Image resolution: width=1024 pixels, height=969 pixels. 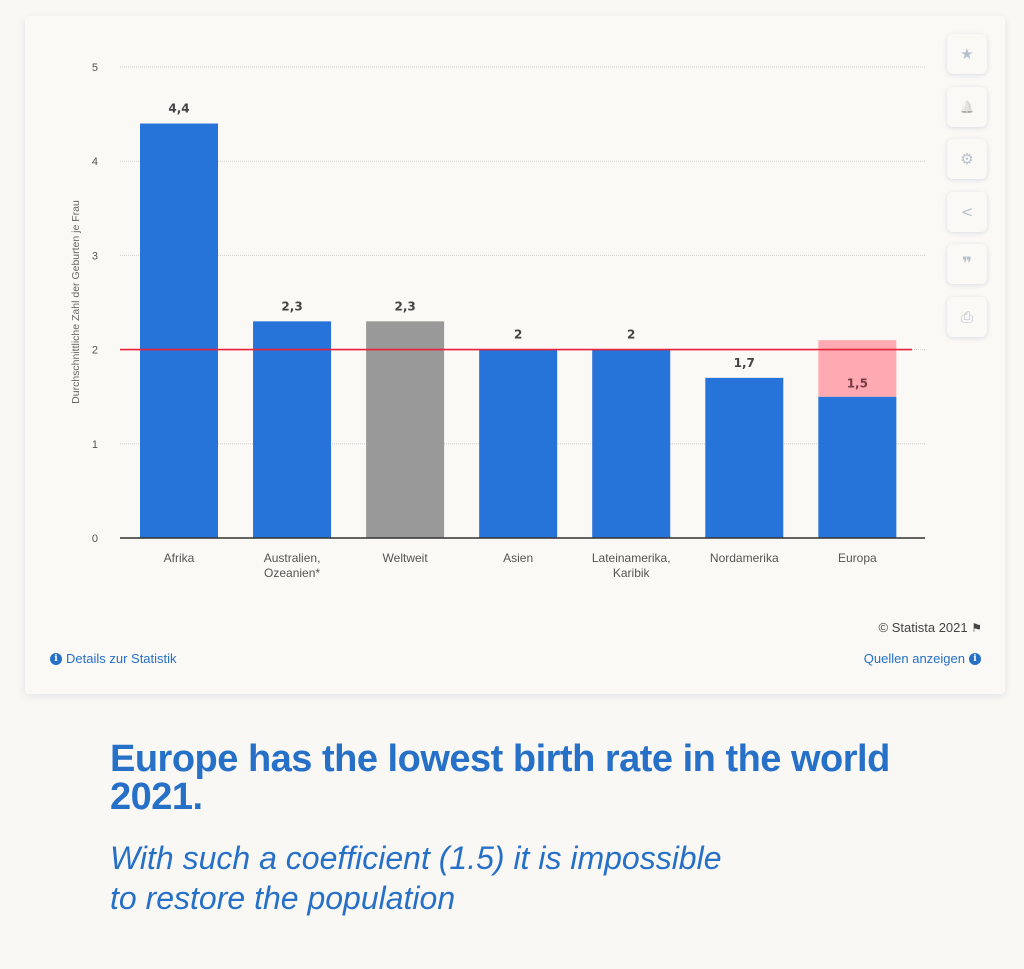 I want to click on value-label: 4,4, so click(x=178, y=109).